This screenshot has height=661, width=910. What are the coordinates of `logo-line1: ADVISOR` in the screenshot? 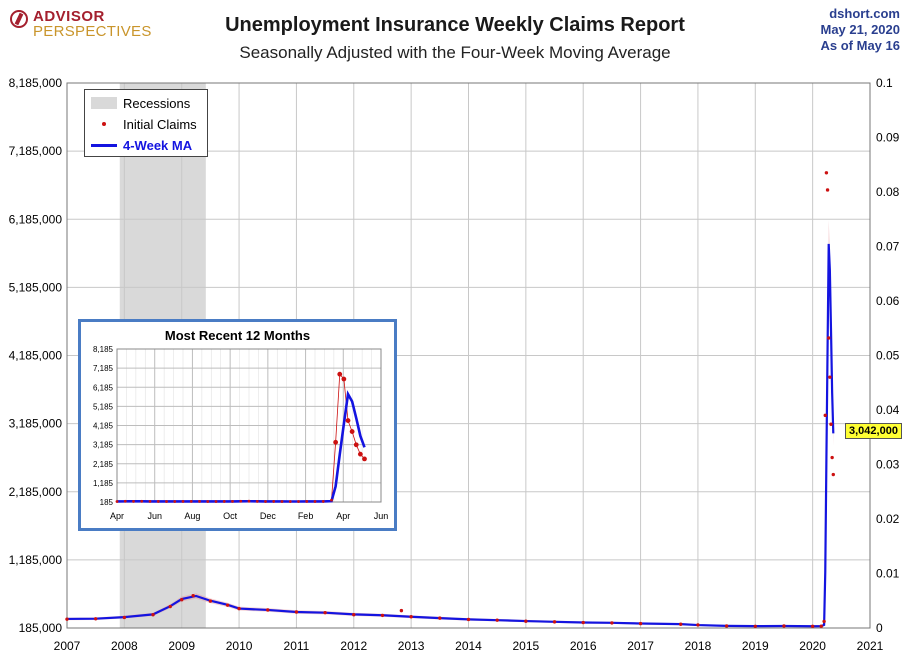 It's located at (69, 16).